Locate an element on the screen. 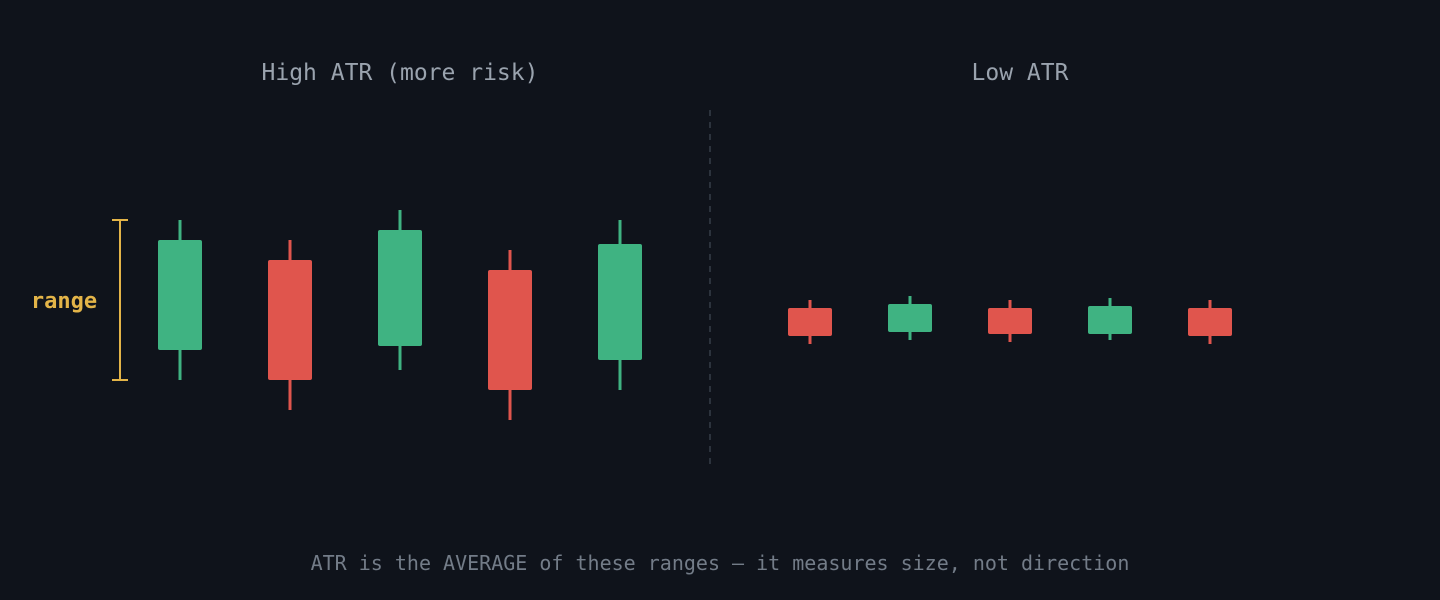  range-label: range is located at coordinates (64, 301).